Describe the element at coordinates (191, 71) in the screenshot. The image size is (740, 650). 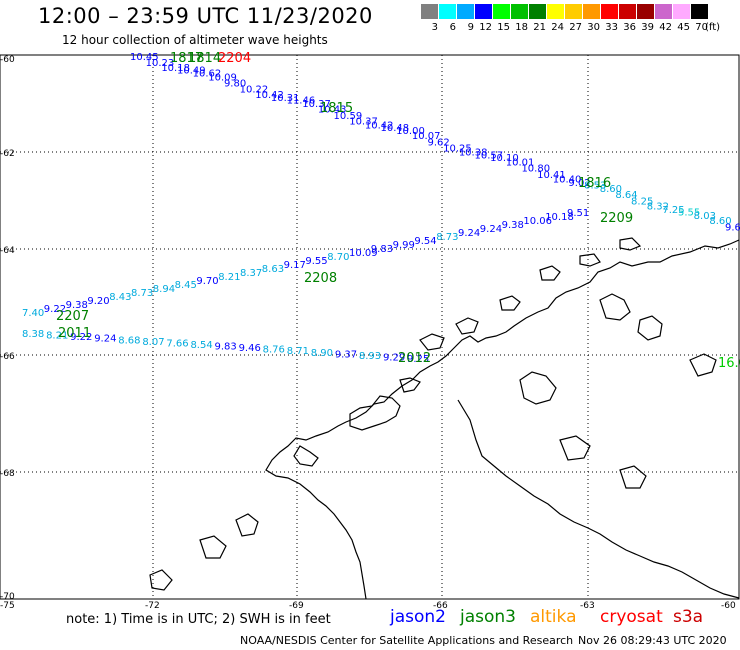
I see `wave-height-label: 10.49` at that location.